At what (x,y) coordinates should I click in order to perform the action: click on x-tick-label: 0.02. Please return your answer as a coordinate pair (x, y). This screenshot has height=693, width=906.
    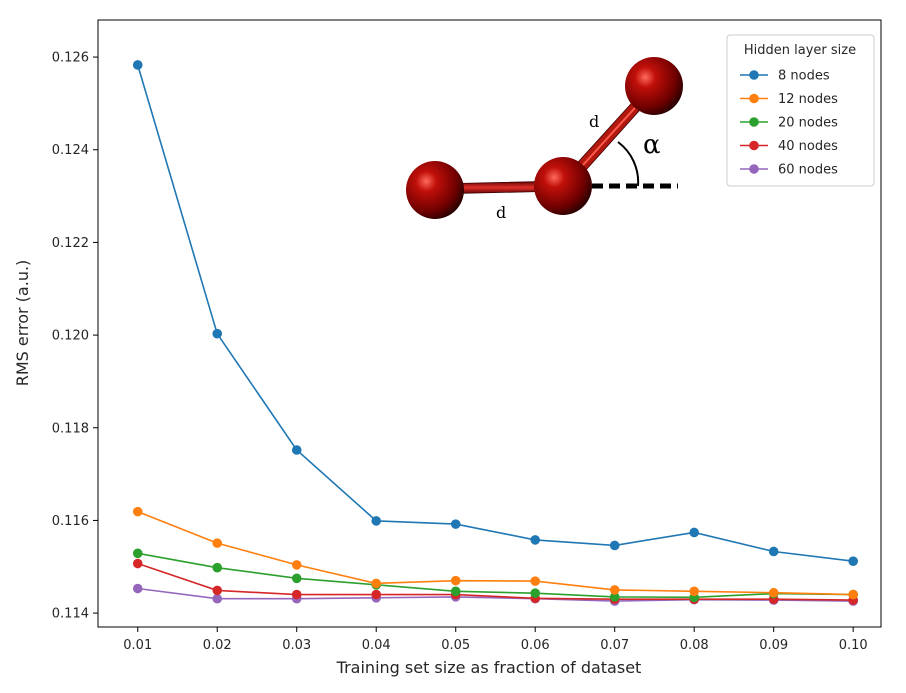
    Looking at the image, I should click on (217, 645).